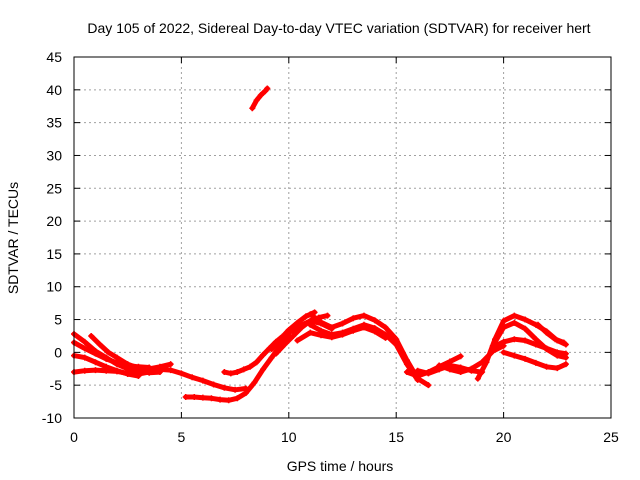 This screenshot has width=640, height=480. I want to click on y-tick-label: 35, so click(54, 123).